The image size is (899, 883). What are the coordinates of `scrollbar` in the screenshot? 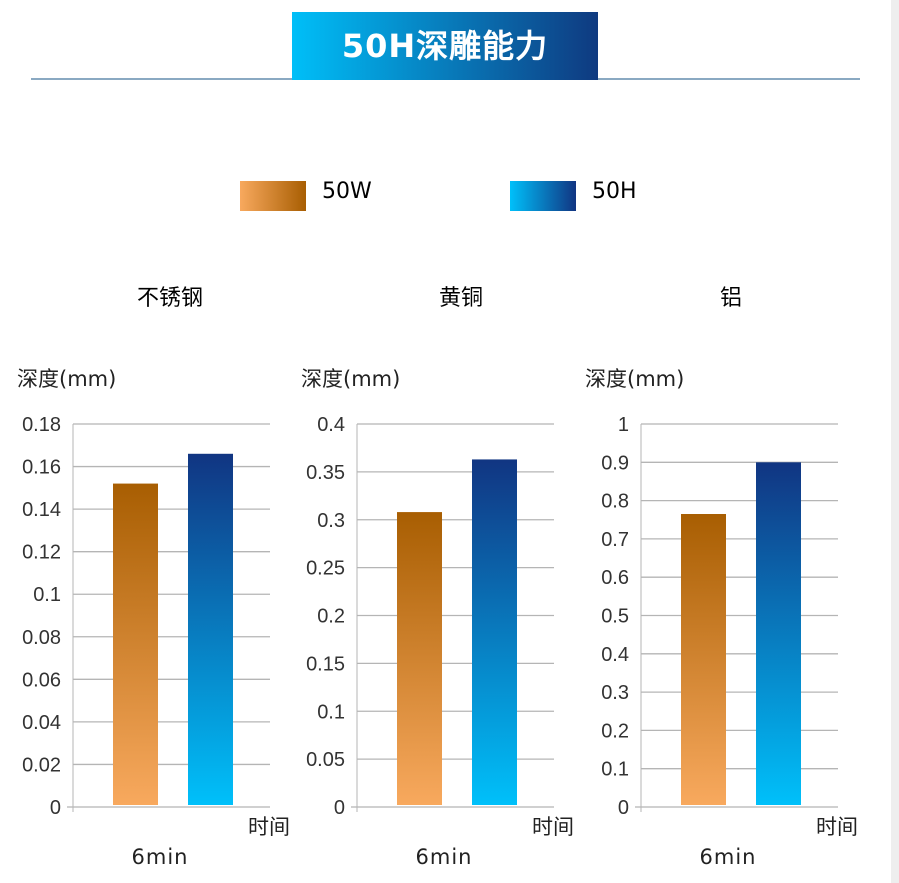 It's located at (895, 441).